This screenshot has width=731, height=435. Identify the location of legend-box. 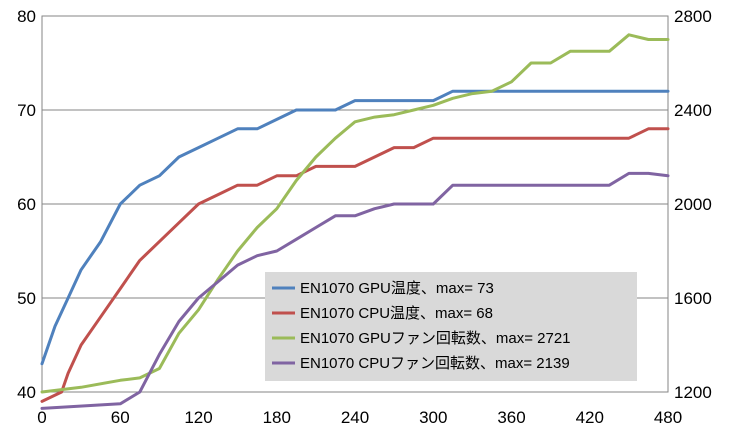
(451, 326).